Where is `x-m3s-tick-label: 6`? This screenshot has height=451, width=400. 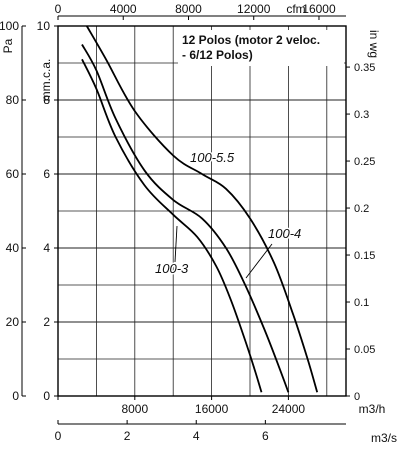 x-m3s-tick-label: 6 is located at coordinates (265, 436).